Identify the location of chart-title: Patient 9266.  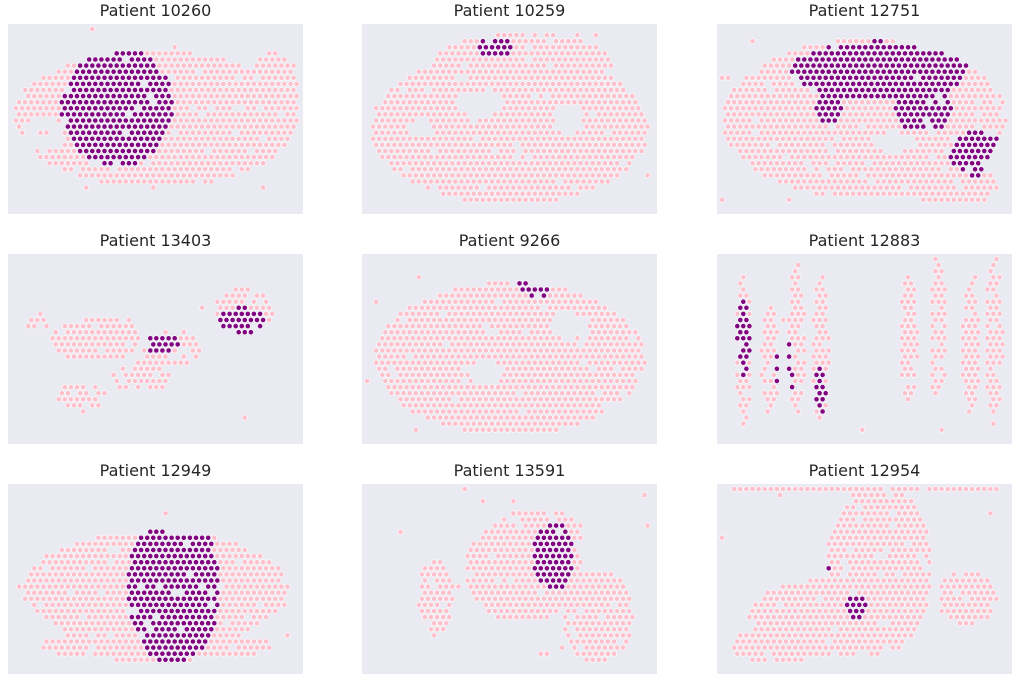
(509, 240).